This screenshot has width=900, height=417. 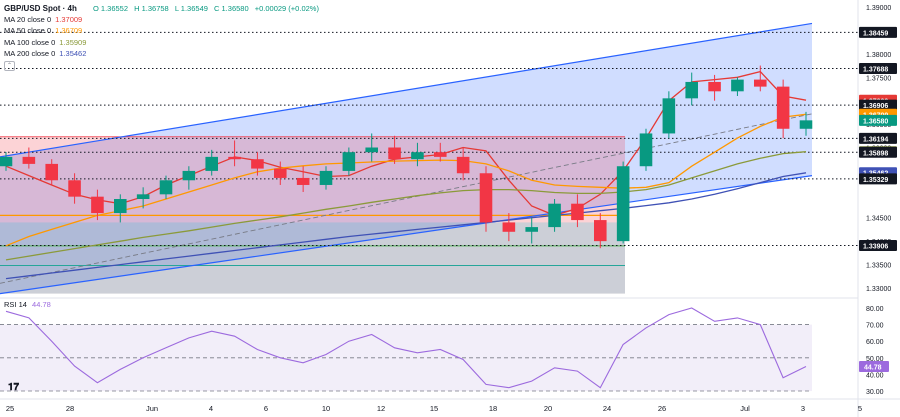 What do you see at coordinates (803, 408) in the screenshot?
I see `x-tick-label-13: 3` at bounding box center [803, 408].